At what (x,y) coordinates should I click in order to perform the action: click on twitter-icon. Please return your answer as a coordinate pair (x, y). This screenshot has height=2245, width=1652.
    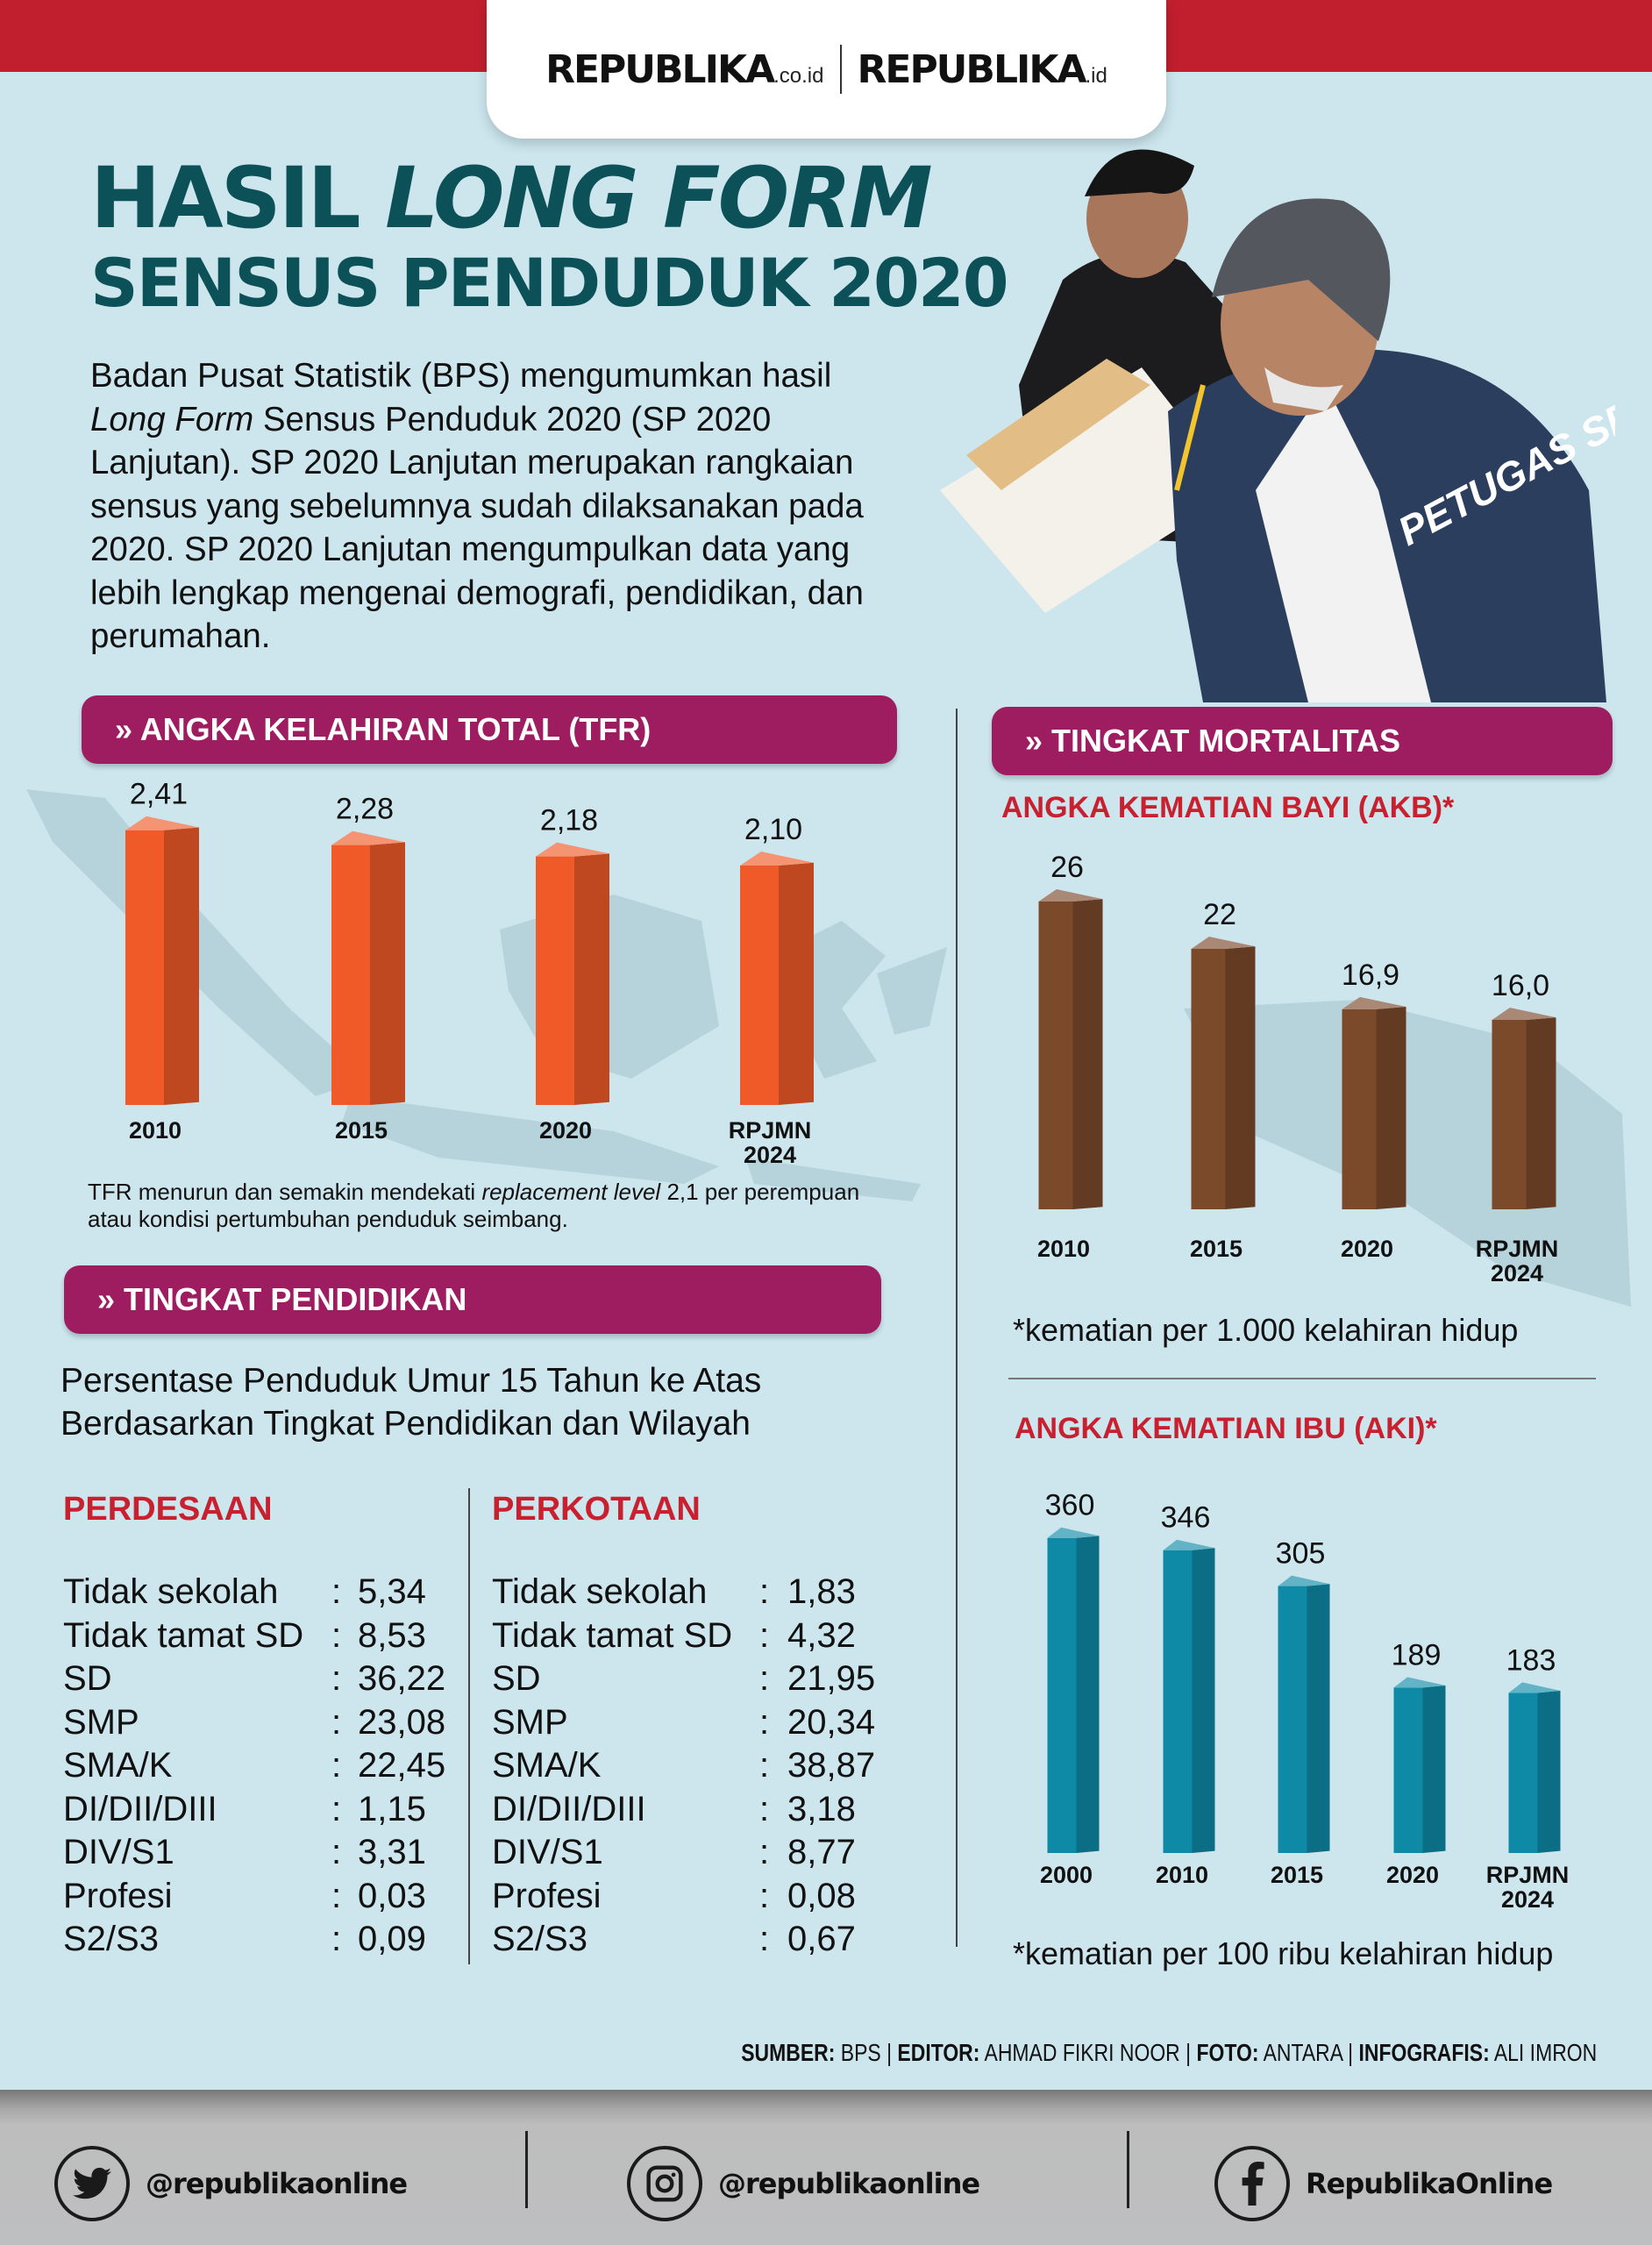
    Looking at the image, I should click on (92, 2183).